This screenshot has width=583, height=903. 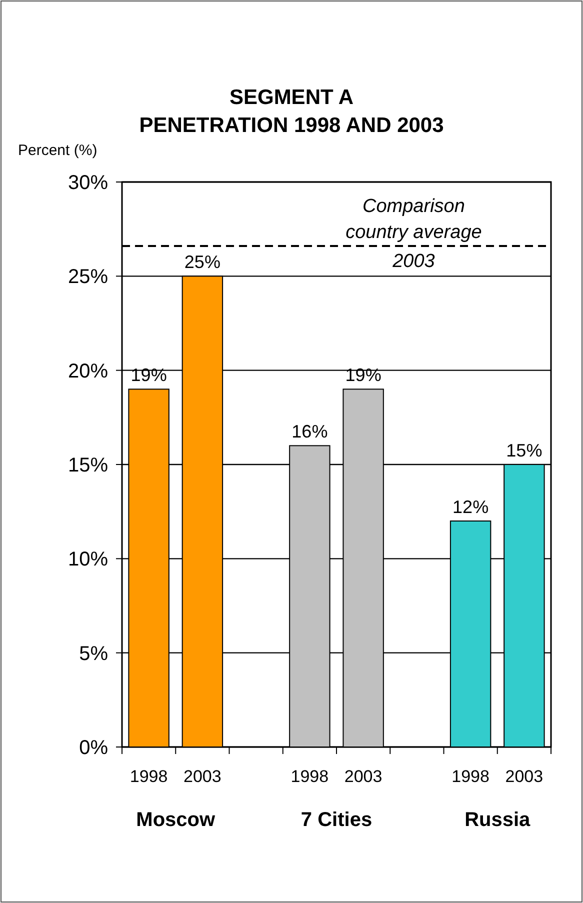 I want to click on data-label: 15%, so click(x=524, y=450).